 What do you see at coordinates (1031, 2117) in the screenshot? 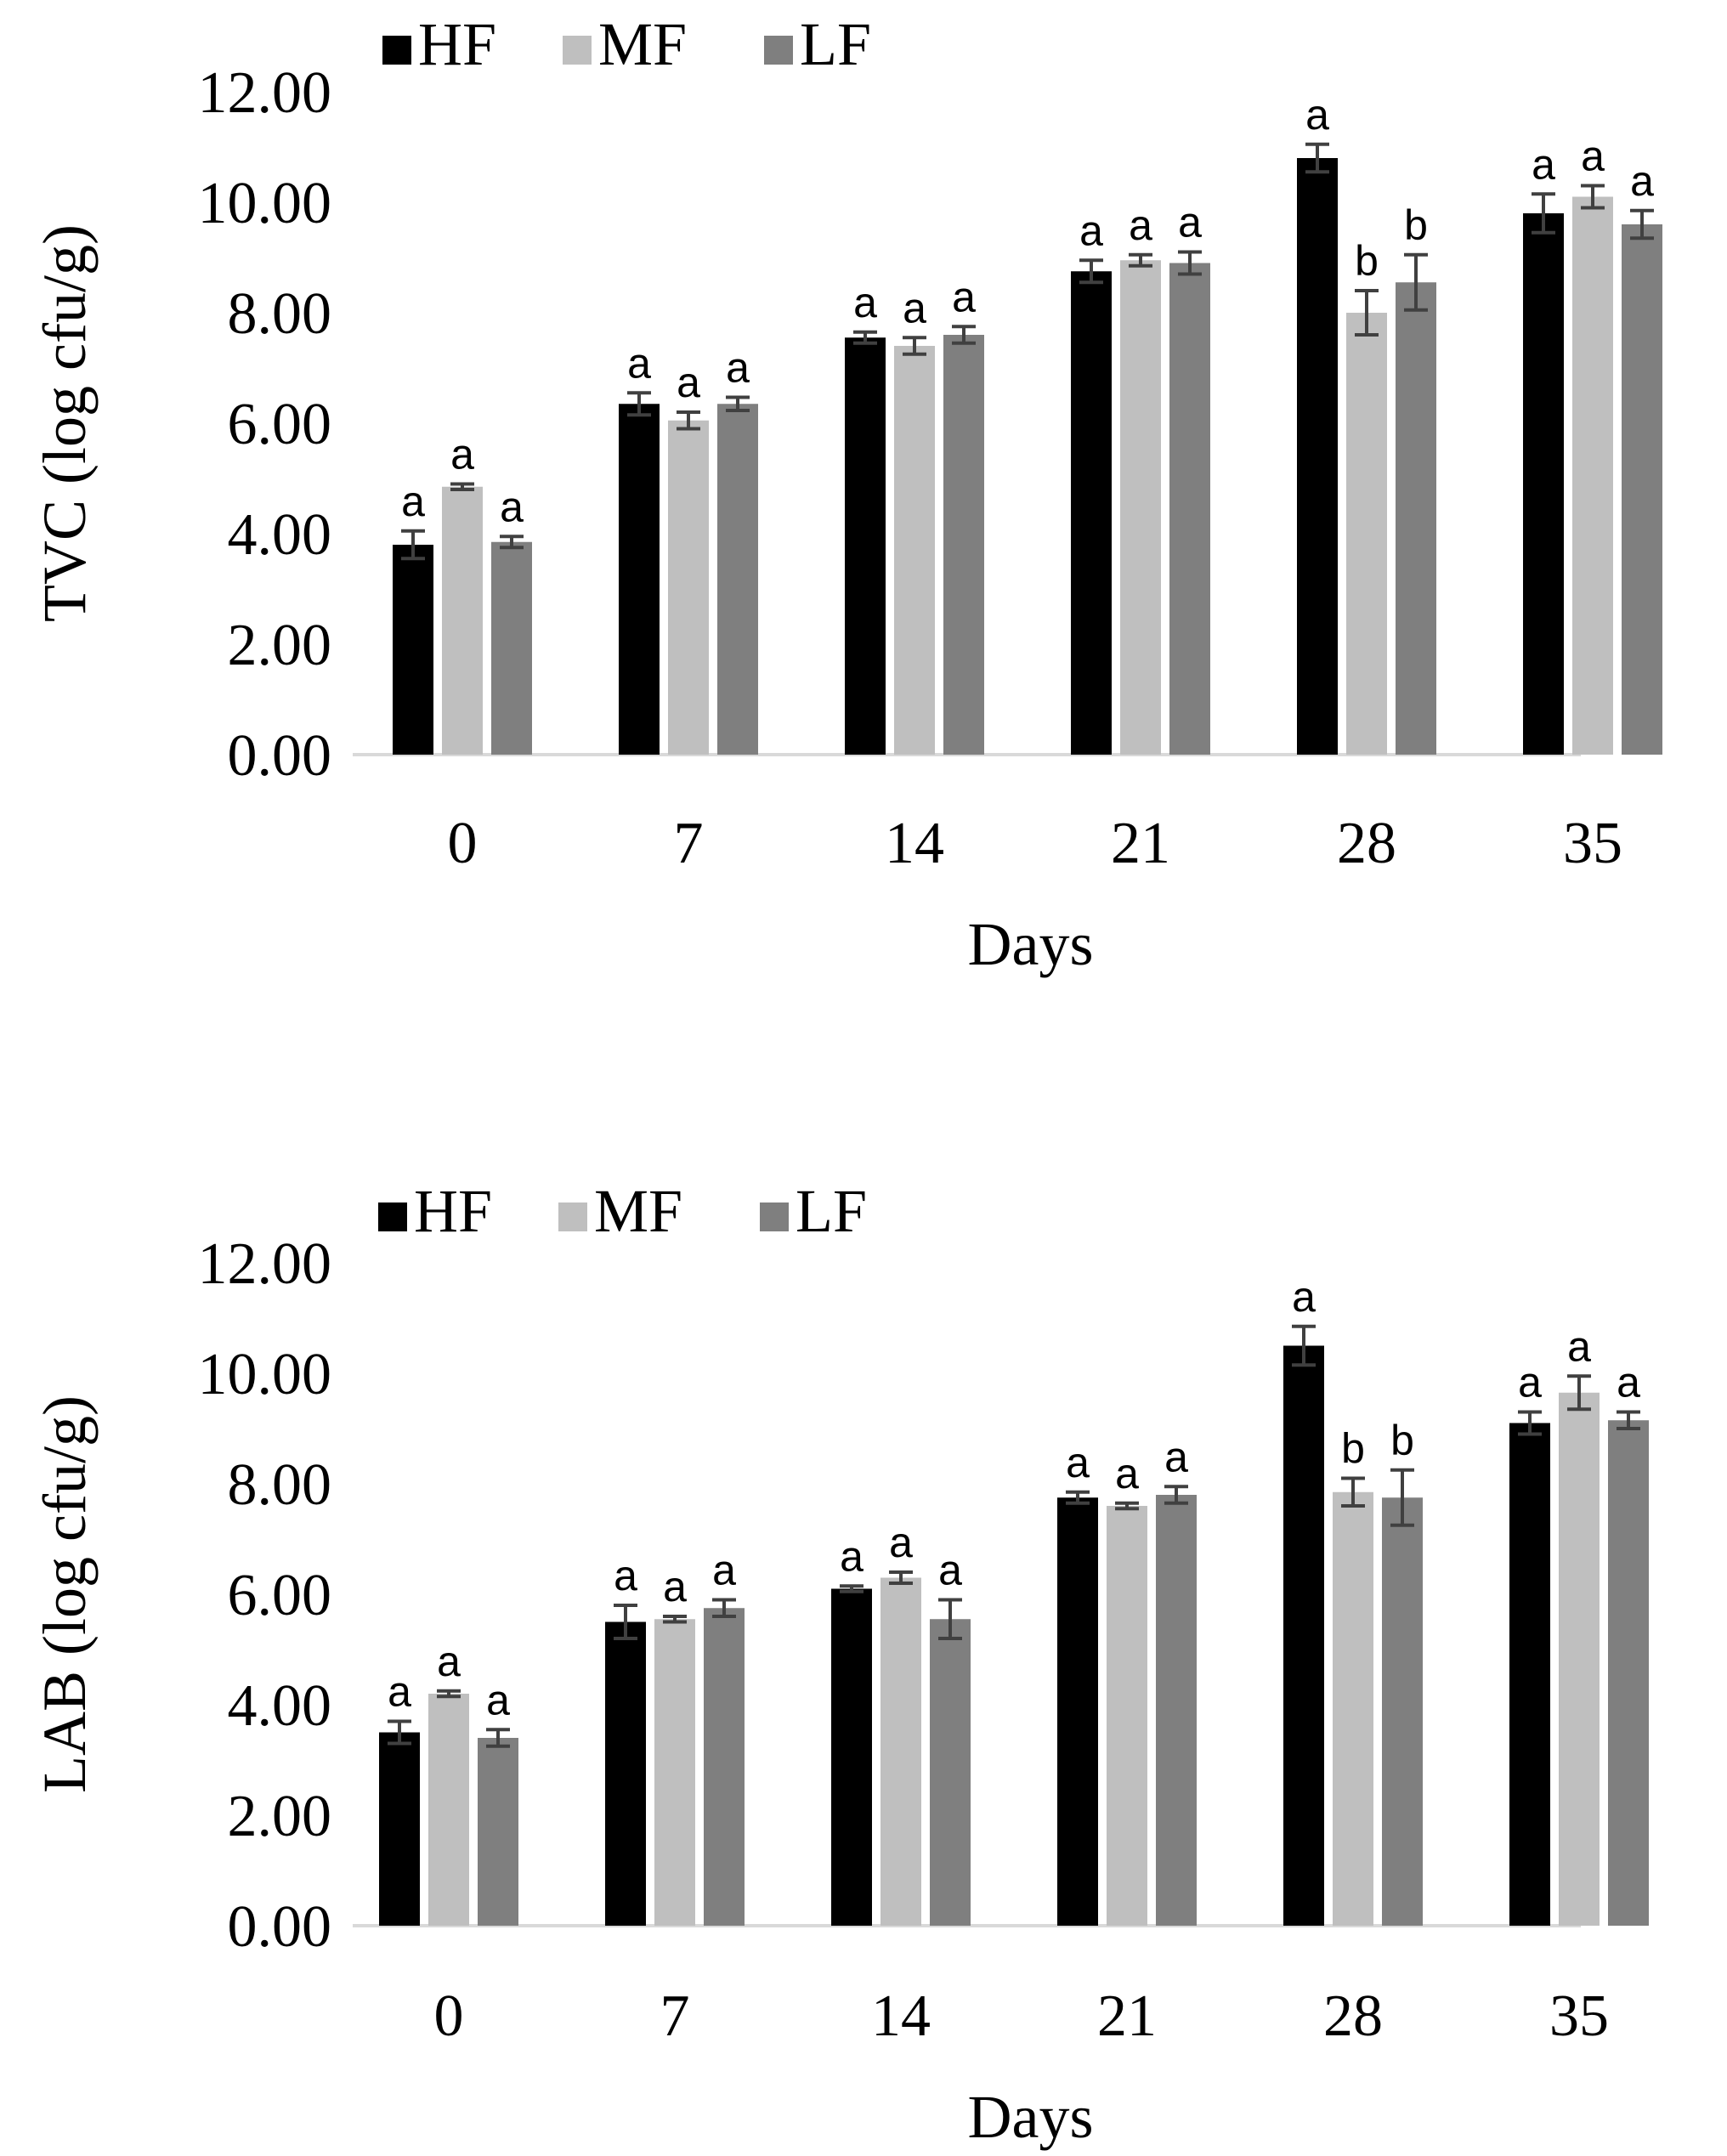
I see `x-axis-title: Days` at bounding box center [1031, 2117].